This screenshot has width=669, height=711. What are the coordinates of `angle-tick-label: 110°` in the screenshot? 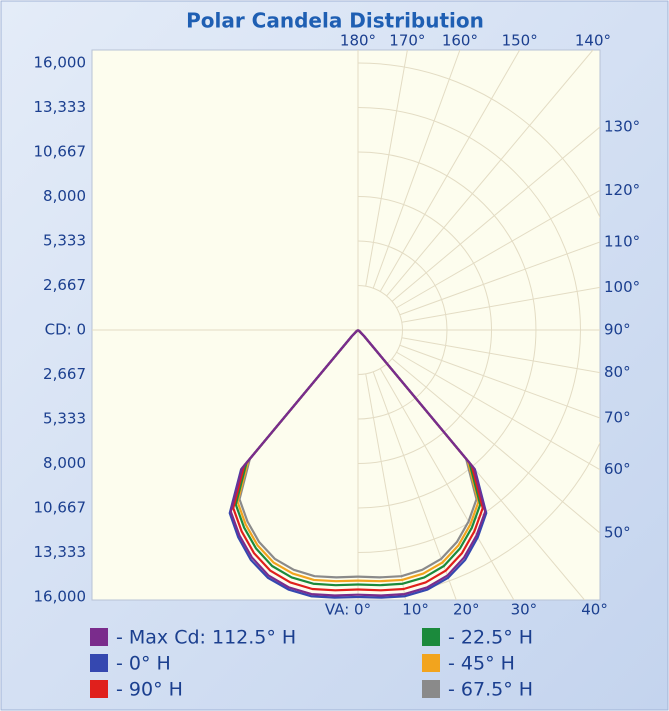 It's located at (622, 241).